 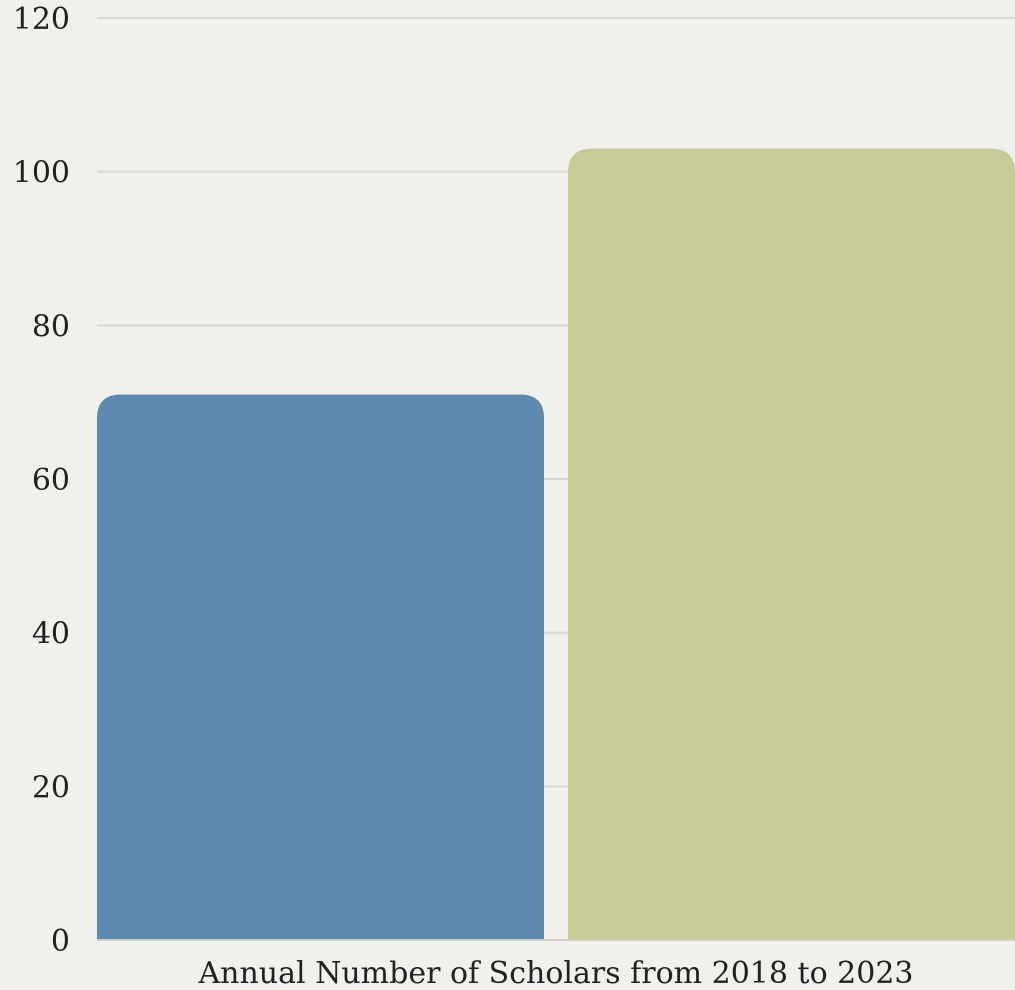 What do you see at coordinates (51, 480) in the screenshot?
I see `y-tick-label: 60` at bounding box center [51, 480].